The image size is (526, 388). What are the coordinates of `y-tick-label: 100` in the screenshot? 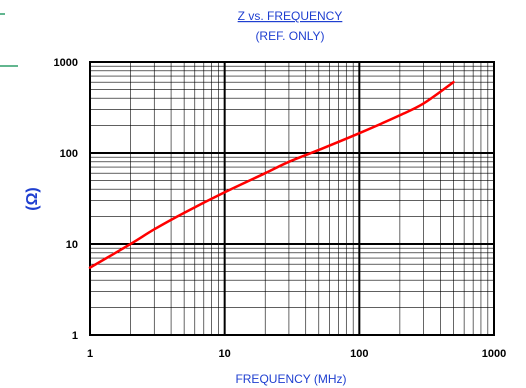 It's located at (69, 154).